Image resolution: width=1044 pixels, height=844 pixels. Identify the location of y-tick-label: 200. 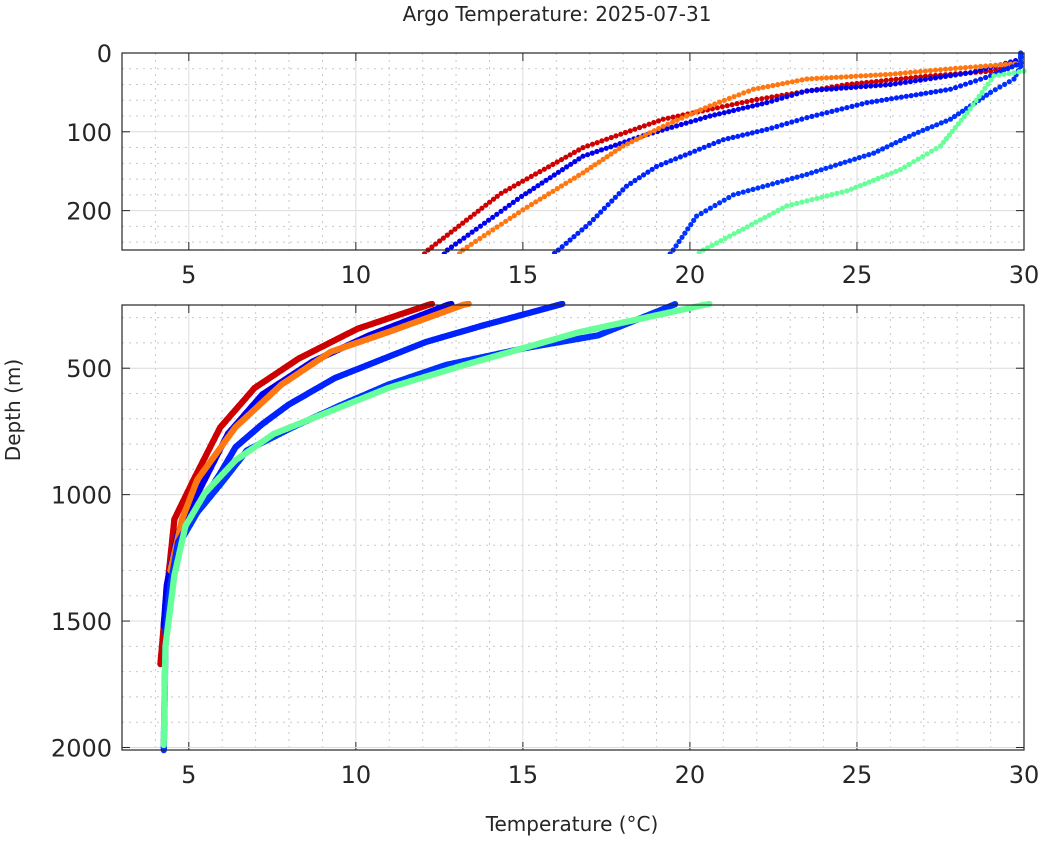
(89, 212).